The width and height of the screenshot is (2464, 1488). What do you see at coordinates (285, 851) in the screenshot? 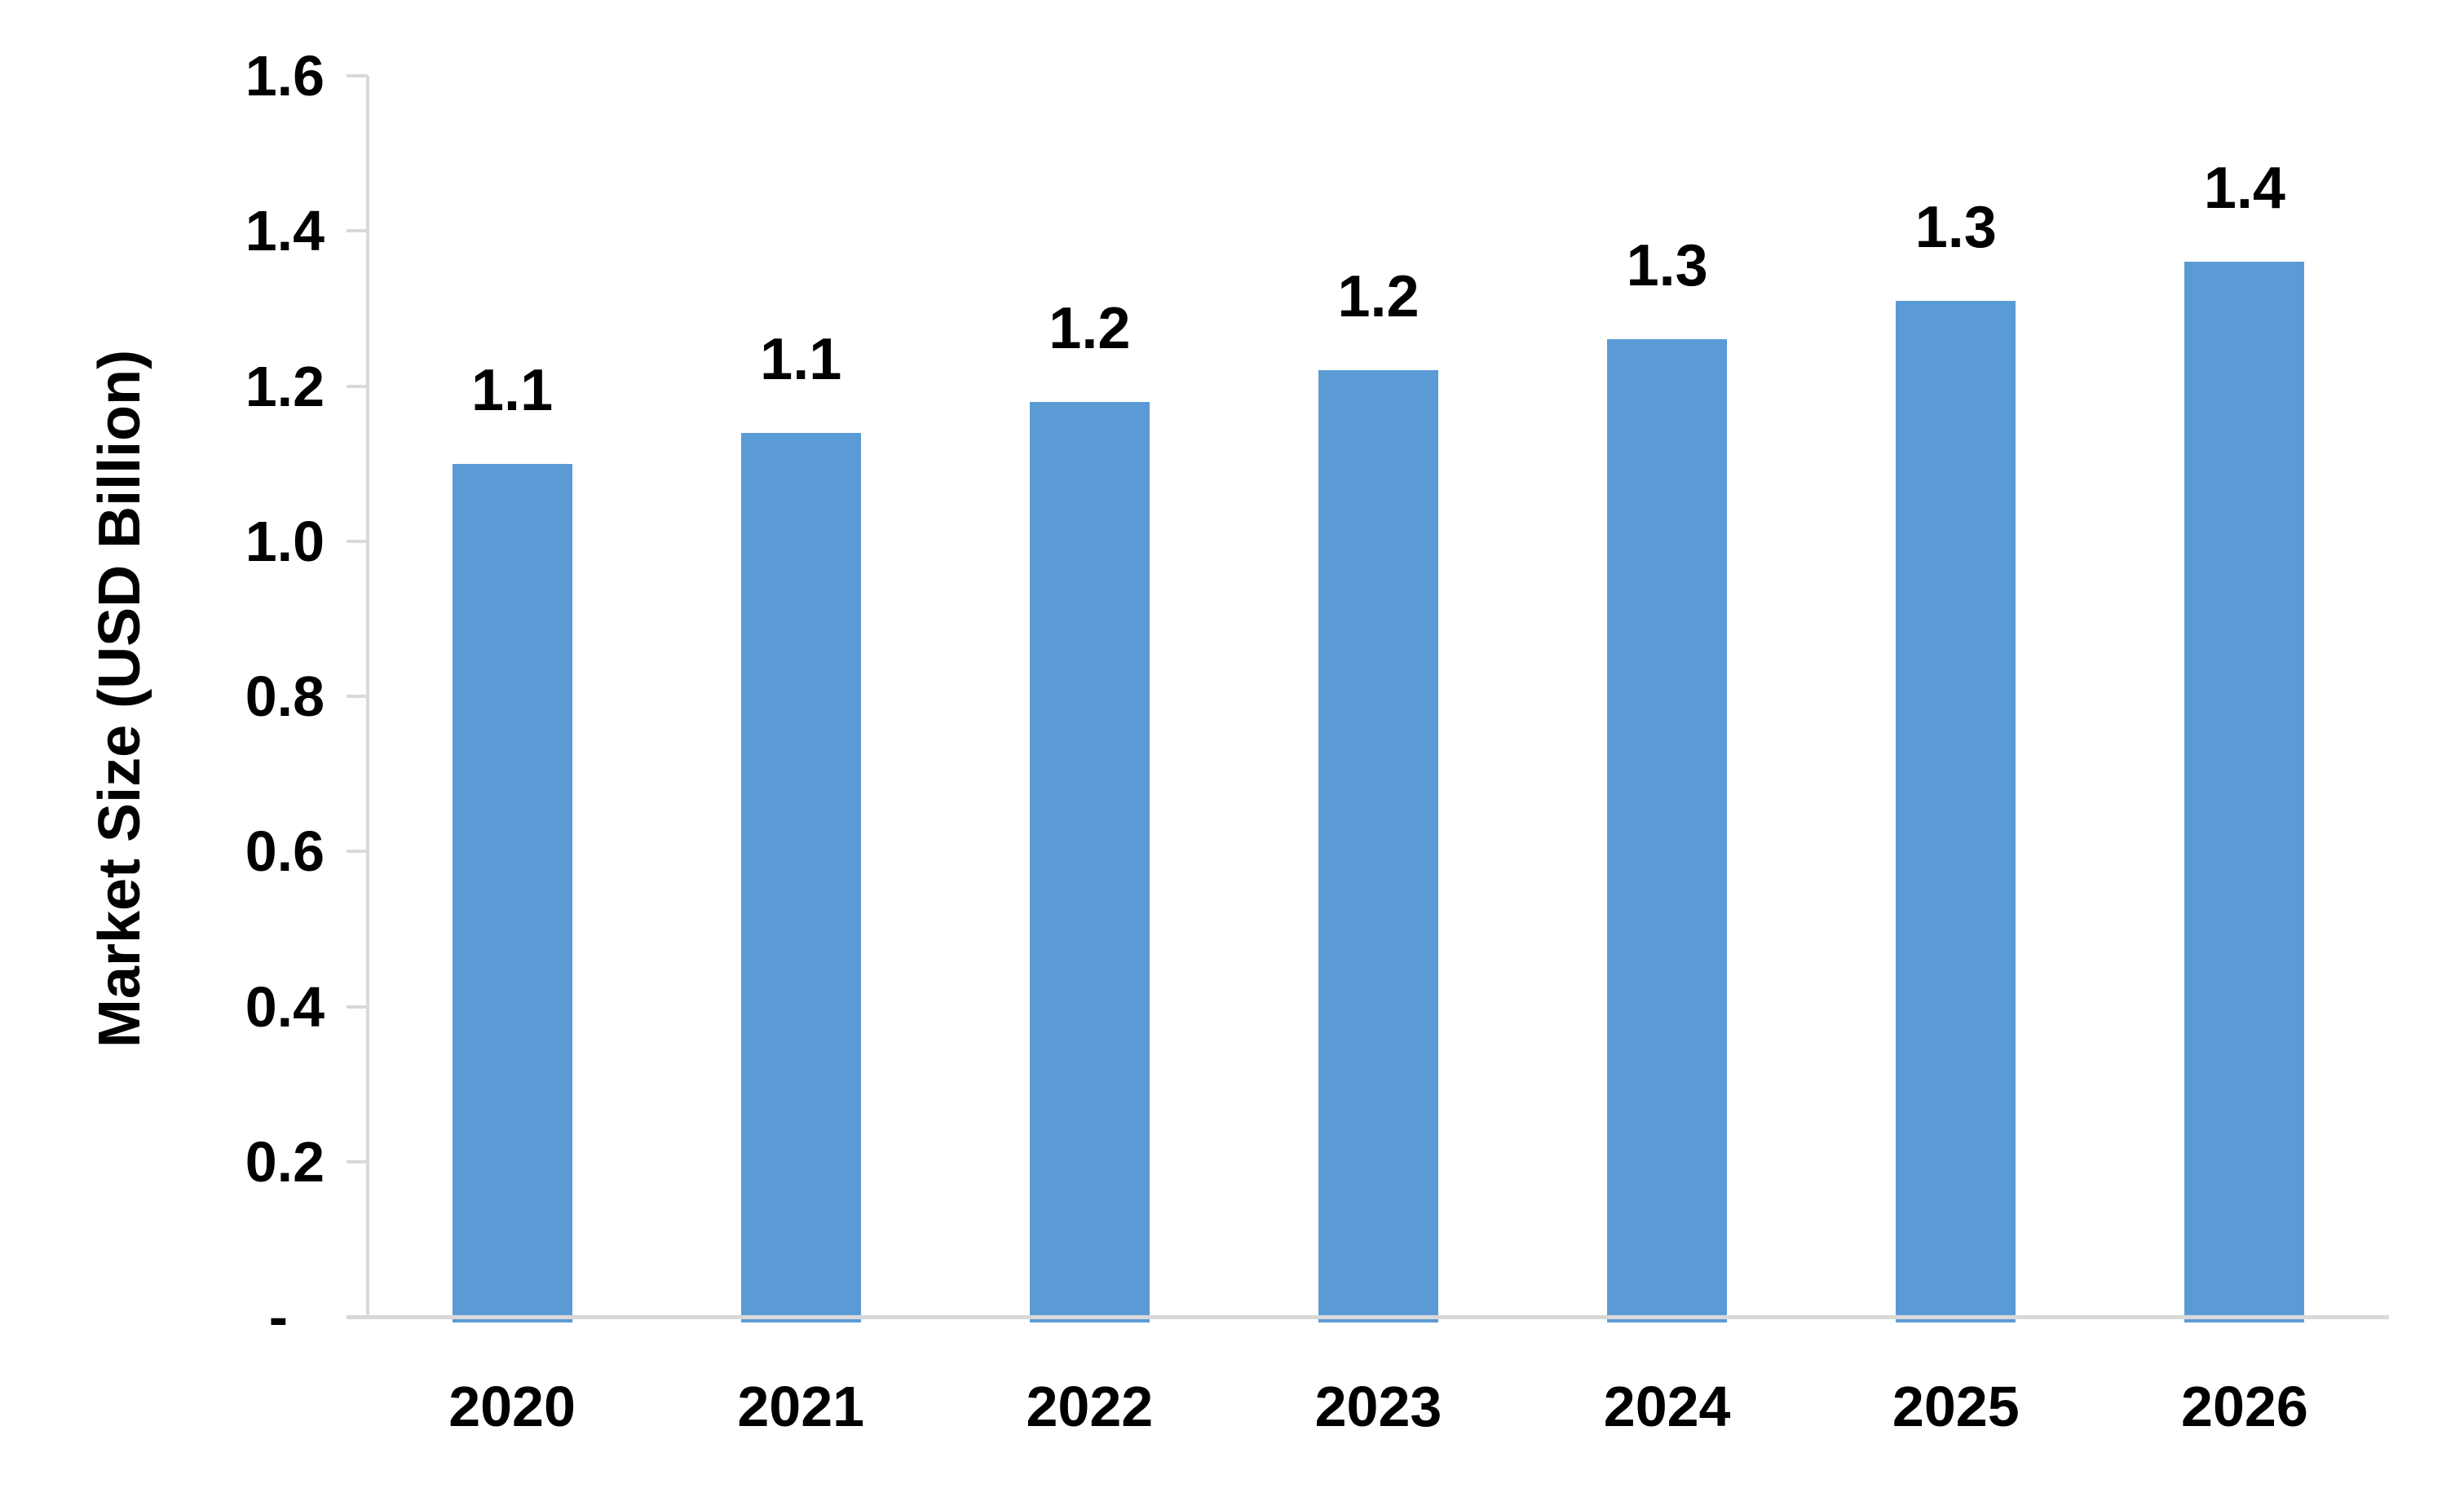
I see `y-axis-tick-label: 0.6` at bounding box center [285, 851].